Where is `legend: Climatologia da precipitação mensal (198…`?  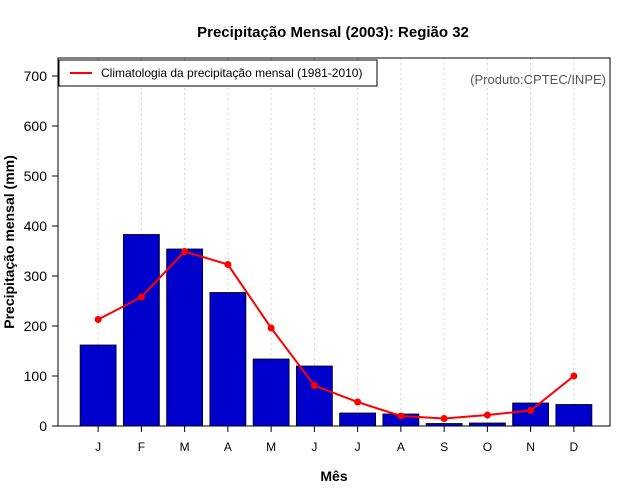 legend: Climatologia da precipitação mensal (198… is located at coordinates (218, 73).